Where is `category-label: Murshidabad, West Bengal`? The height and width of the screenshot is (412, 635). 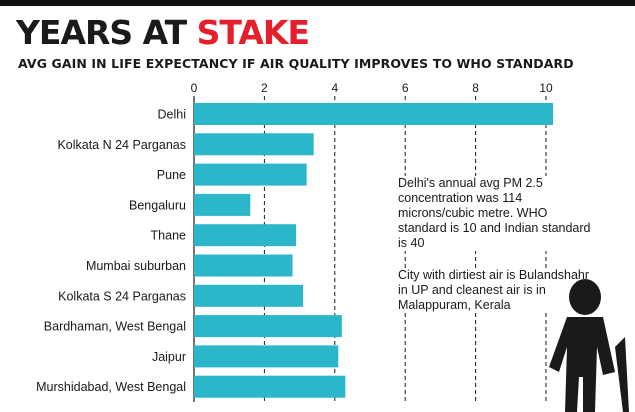 category-label: Murshidabad, West Bengal is located at coordinates (111, 387).